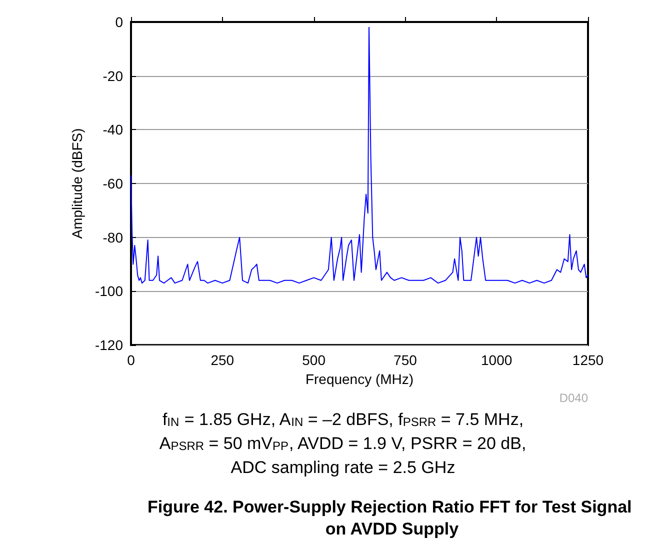  What do you see at coordinates (222, 360) in the screenshot?
I see `x-tick-label: 250` at bounding box center [222, 360].